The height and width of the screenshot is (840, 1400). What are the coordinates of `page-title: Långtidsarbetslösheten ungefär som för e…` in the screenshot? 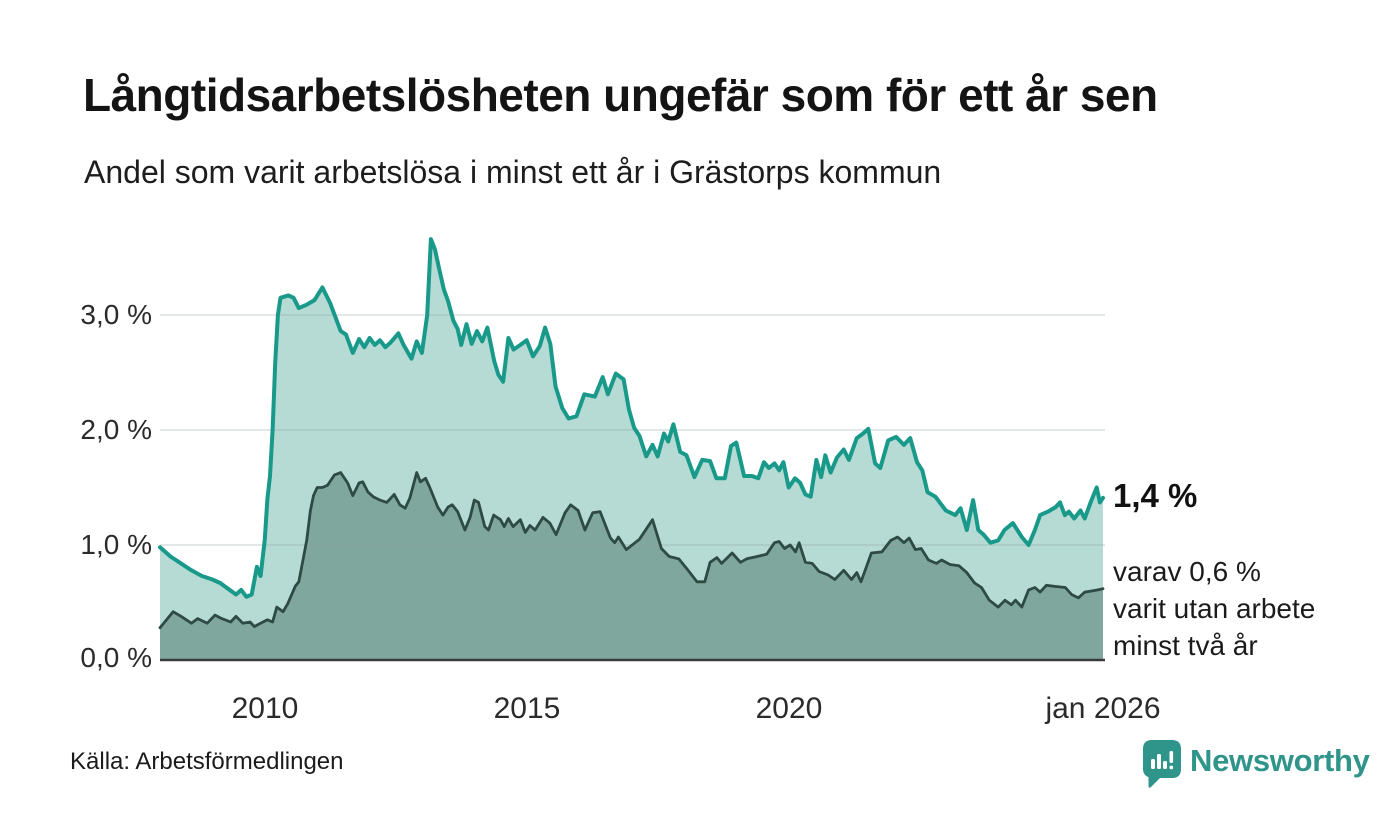 It's located at (620, 95).